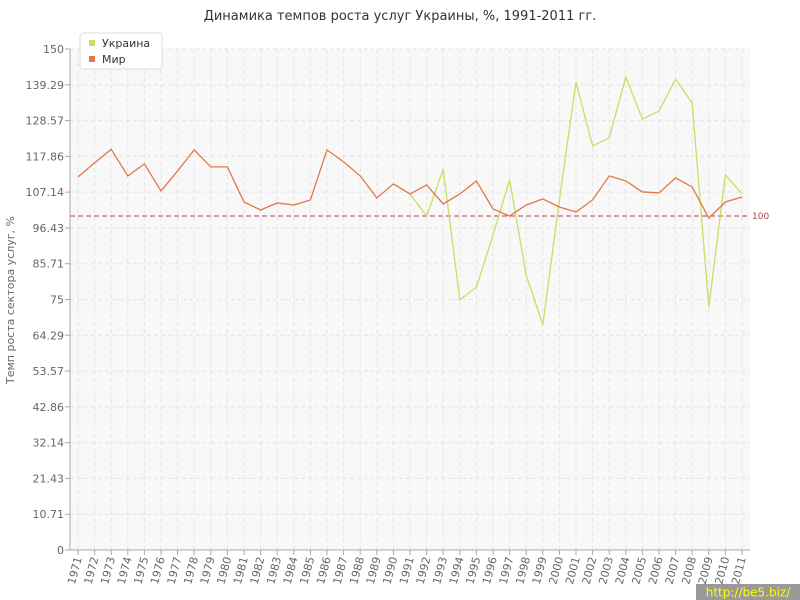 The width and height of the screenshot is (800, 600). I want to click on y-tick-label: 32.14, so click(49, 443).